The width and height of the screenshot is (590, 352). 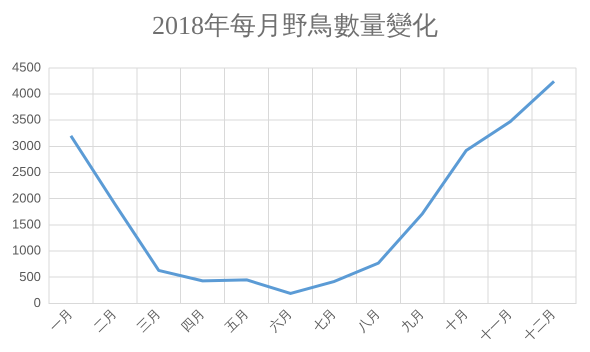 I want to click on y-tick-label: 2500, so click(x=26, y=172).